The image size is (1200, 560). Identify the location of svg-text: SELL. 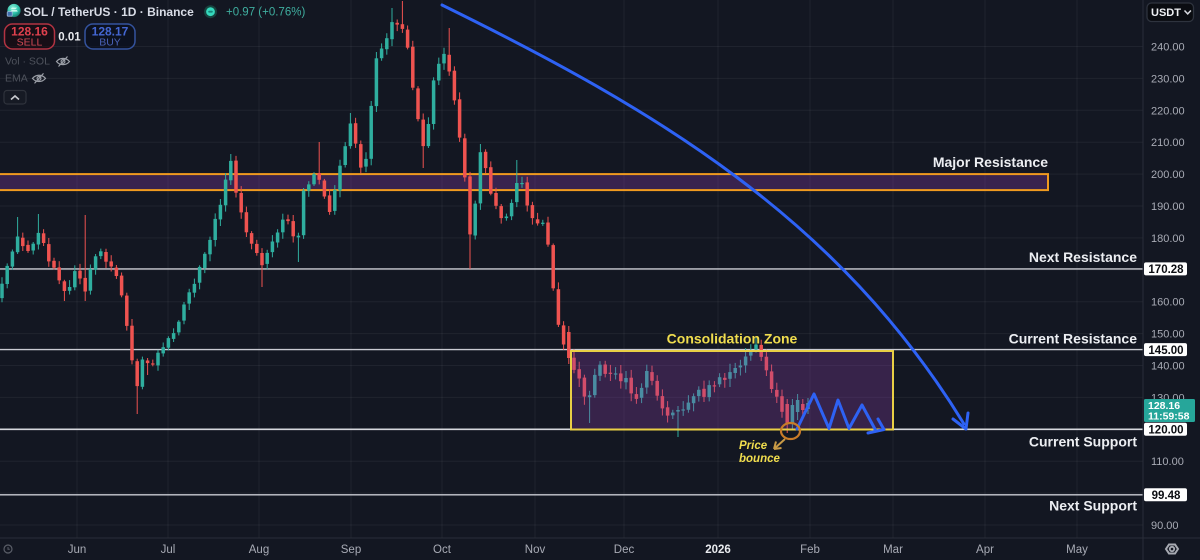
(30, 43).